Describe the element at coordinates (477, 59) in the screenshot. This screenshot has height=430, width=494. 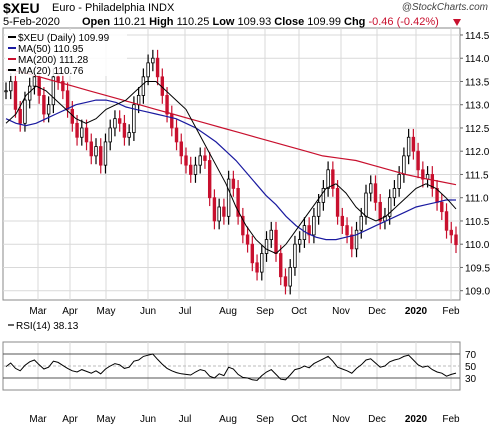
I see `y-tick-label: 114.0` at that location.